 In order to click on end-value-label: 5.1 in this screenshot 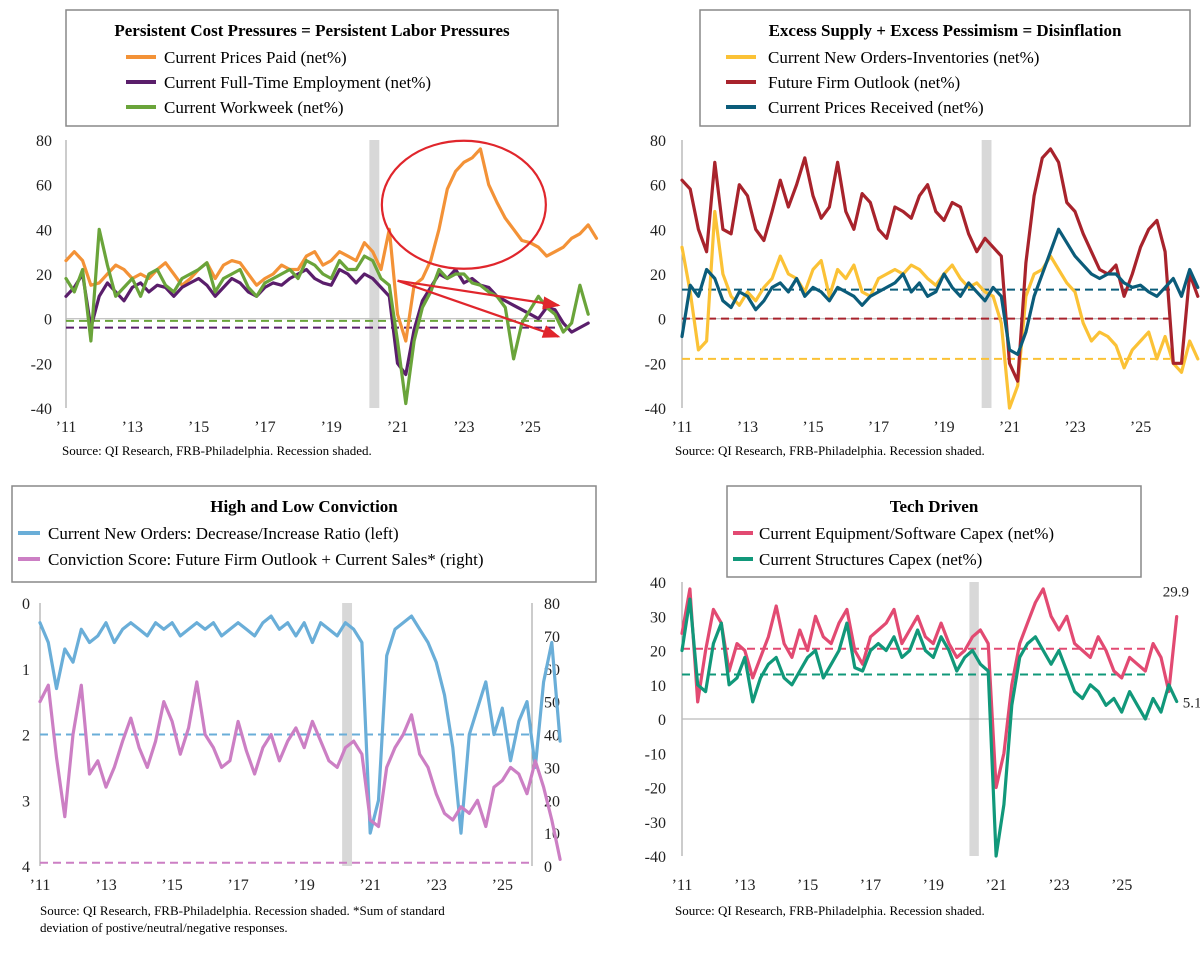, I will do `click(1191, 704)`.